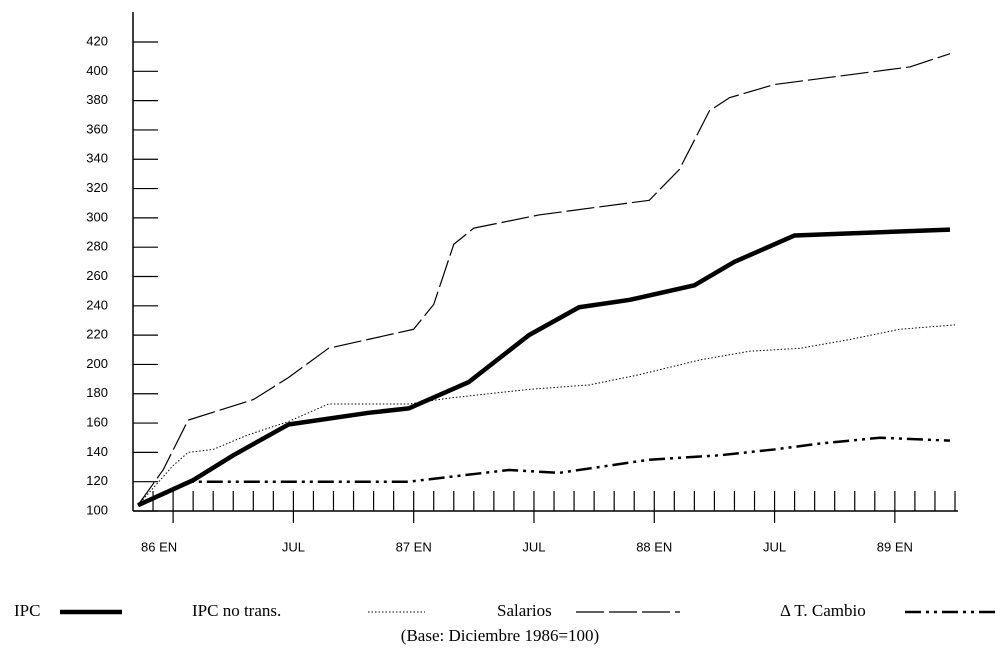 The width and height of the screenshot is (1003, 656). Describe the element at coordinates (97, 70) in the screenshot. I see `y-tick-label: 400` at that location.